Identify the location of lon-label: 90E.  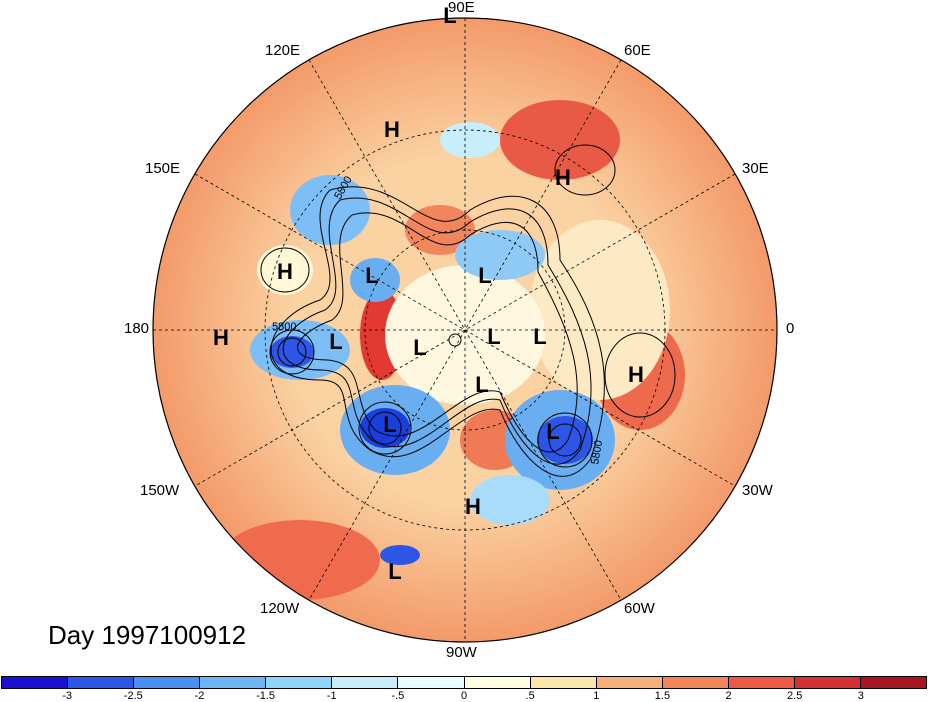
(461, 8).